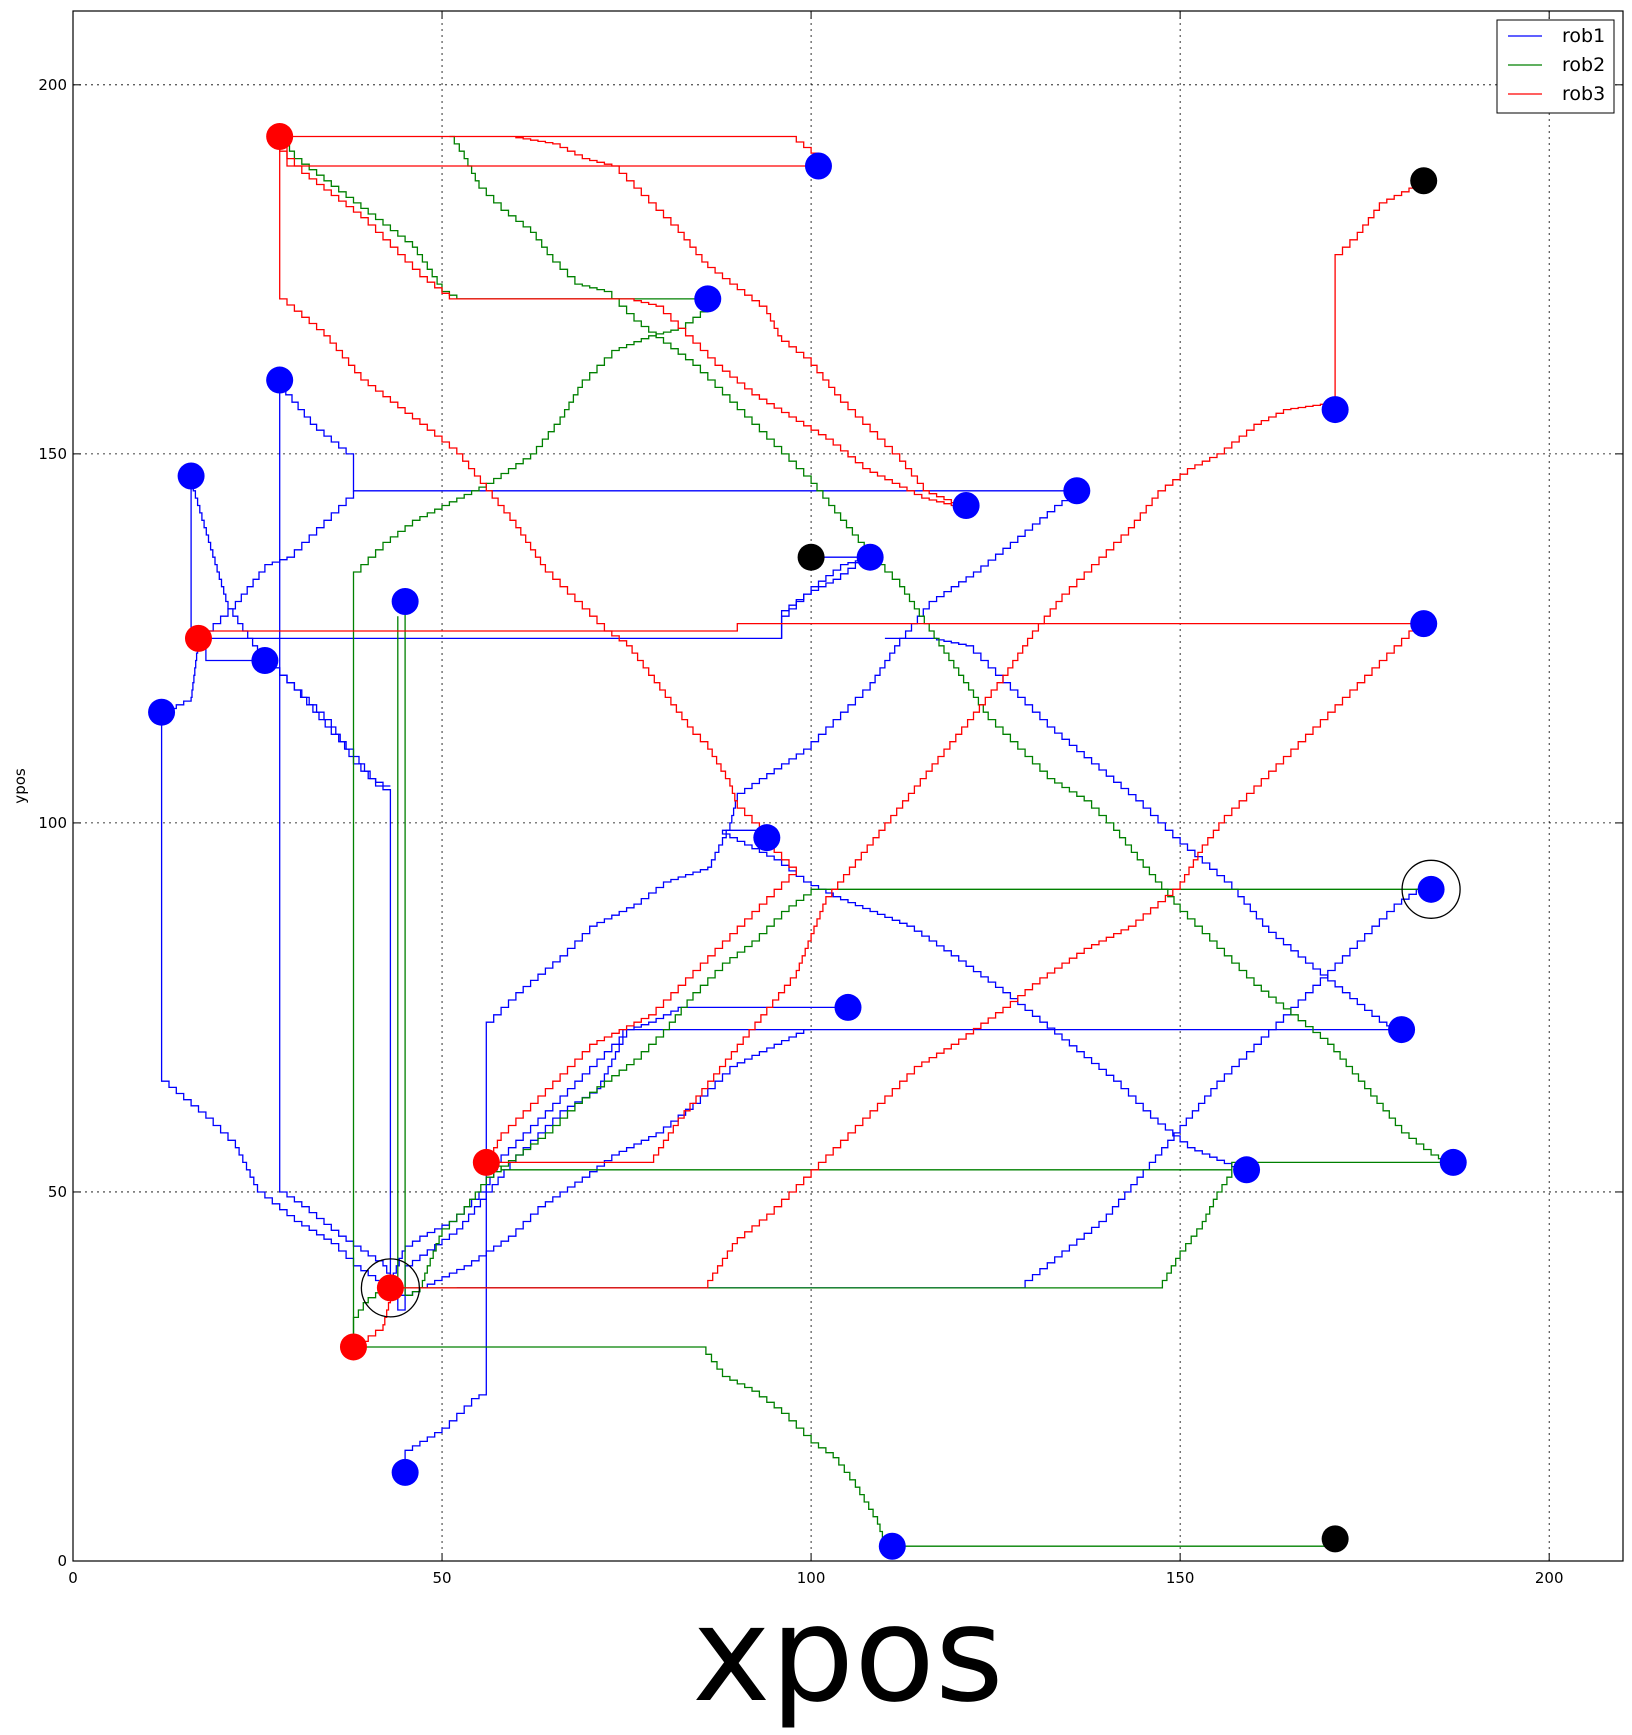 The height and width of the screenshot is (1735, 1632). Describe the element at coordinates (62, 1561) in the screenshot. I see `y-tick-label: 0` at that location.